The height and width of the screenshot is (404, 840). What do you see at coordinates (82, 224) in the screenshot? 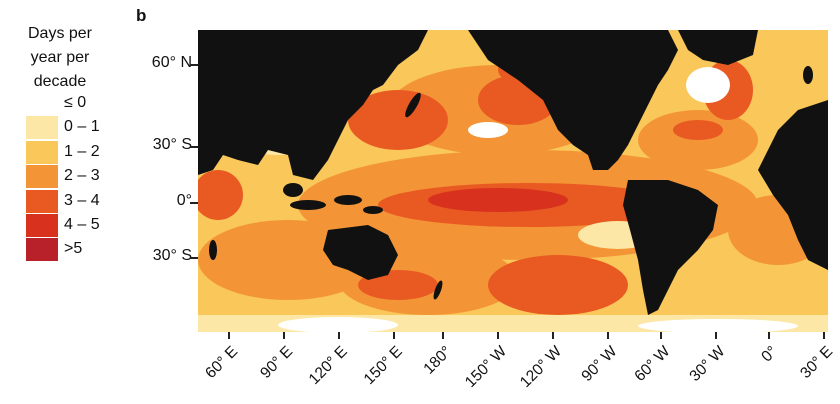
I see `legend-label: 4 – 5` at bounding box center [82, 224].